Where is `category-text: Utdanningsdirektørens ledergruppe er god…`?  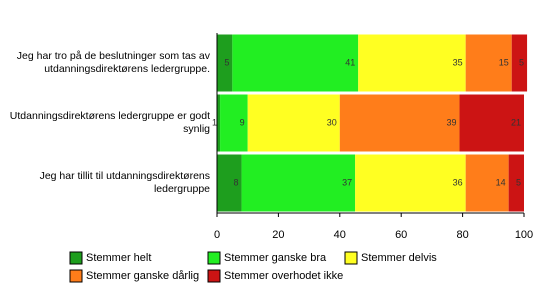
category-text: Utdanningsdirektørens ledergruppe er god… is located at coordinates (109, 122).